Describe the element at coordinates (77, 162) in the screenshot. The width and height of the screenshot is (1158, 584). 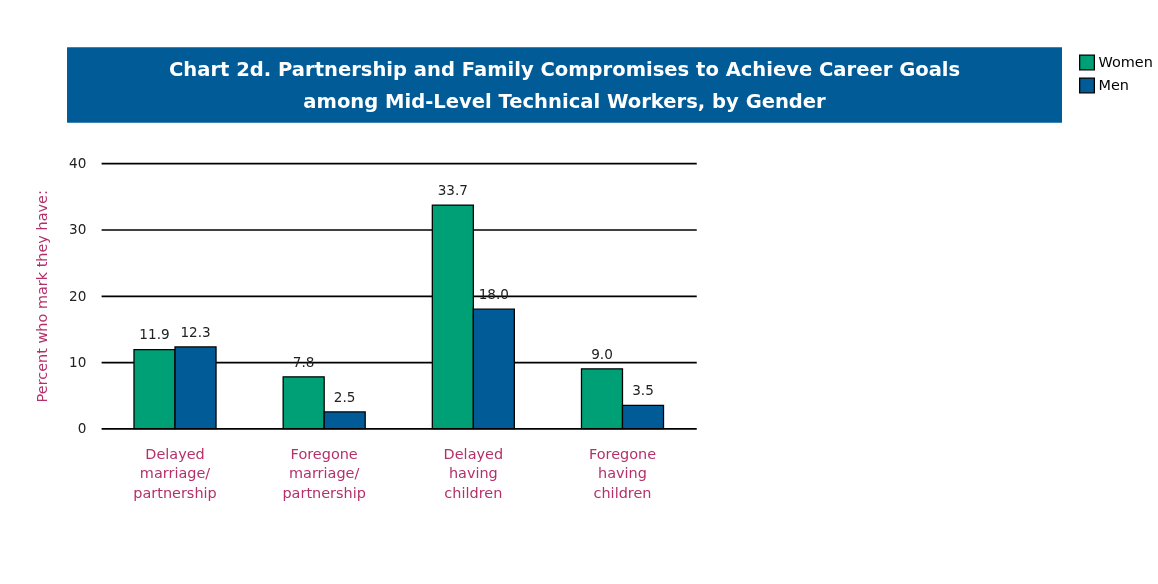
I see `y-tick-label: 40` at that location.